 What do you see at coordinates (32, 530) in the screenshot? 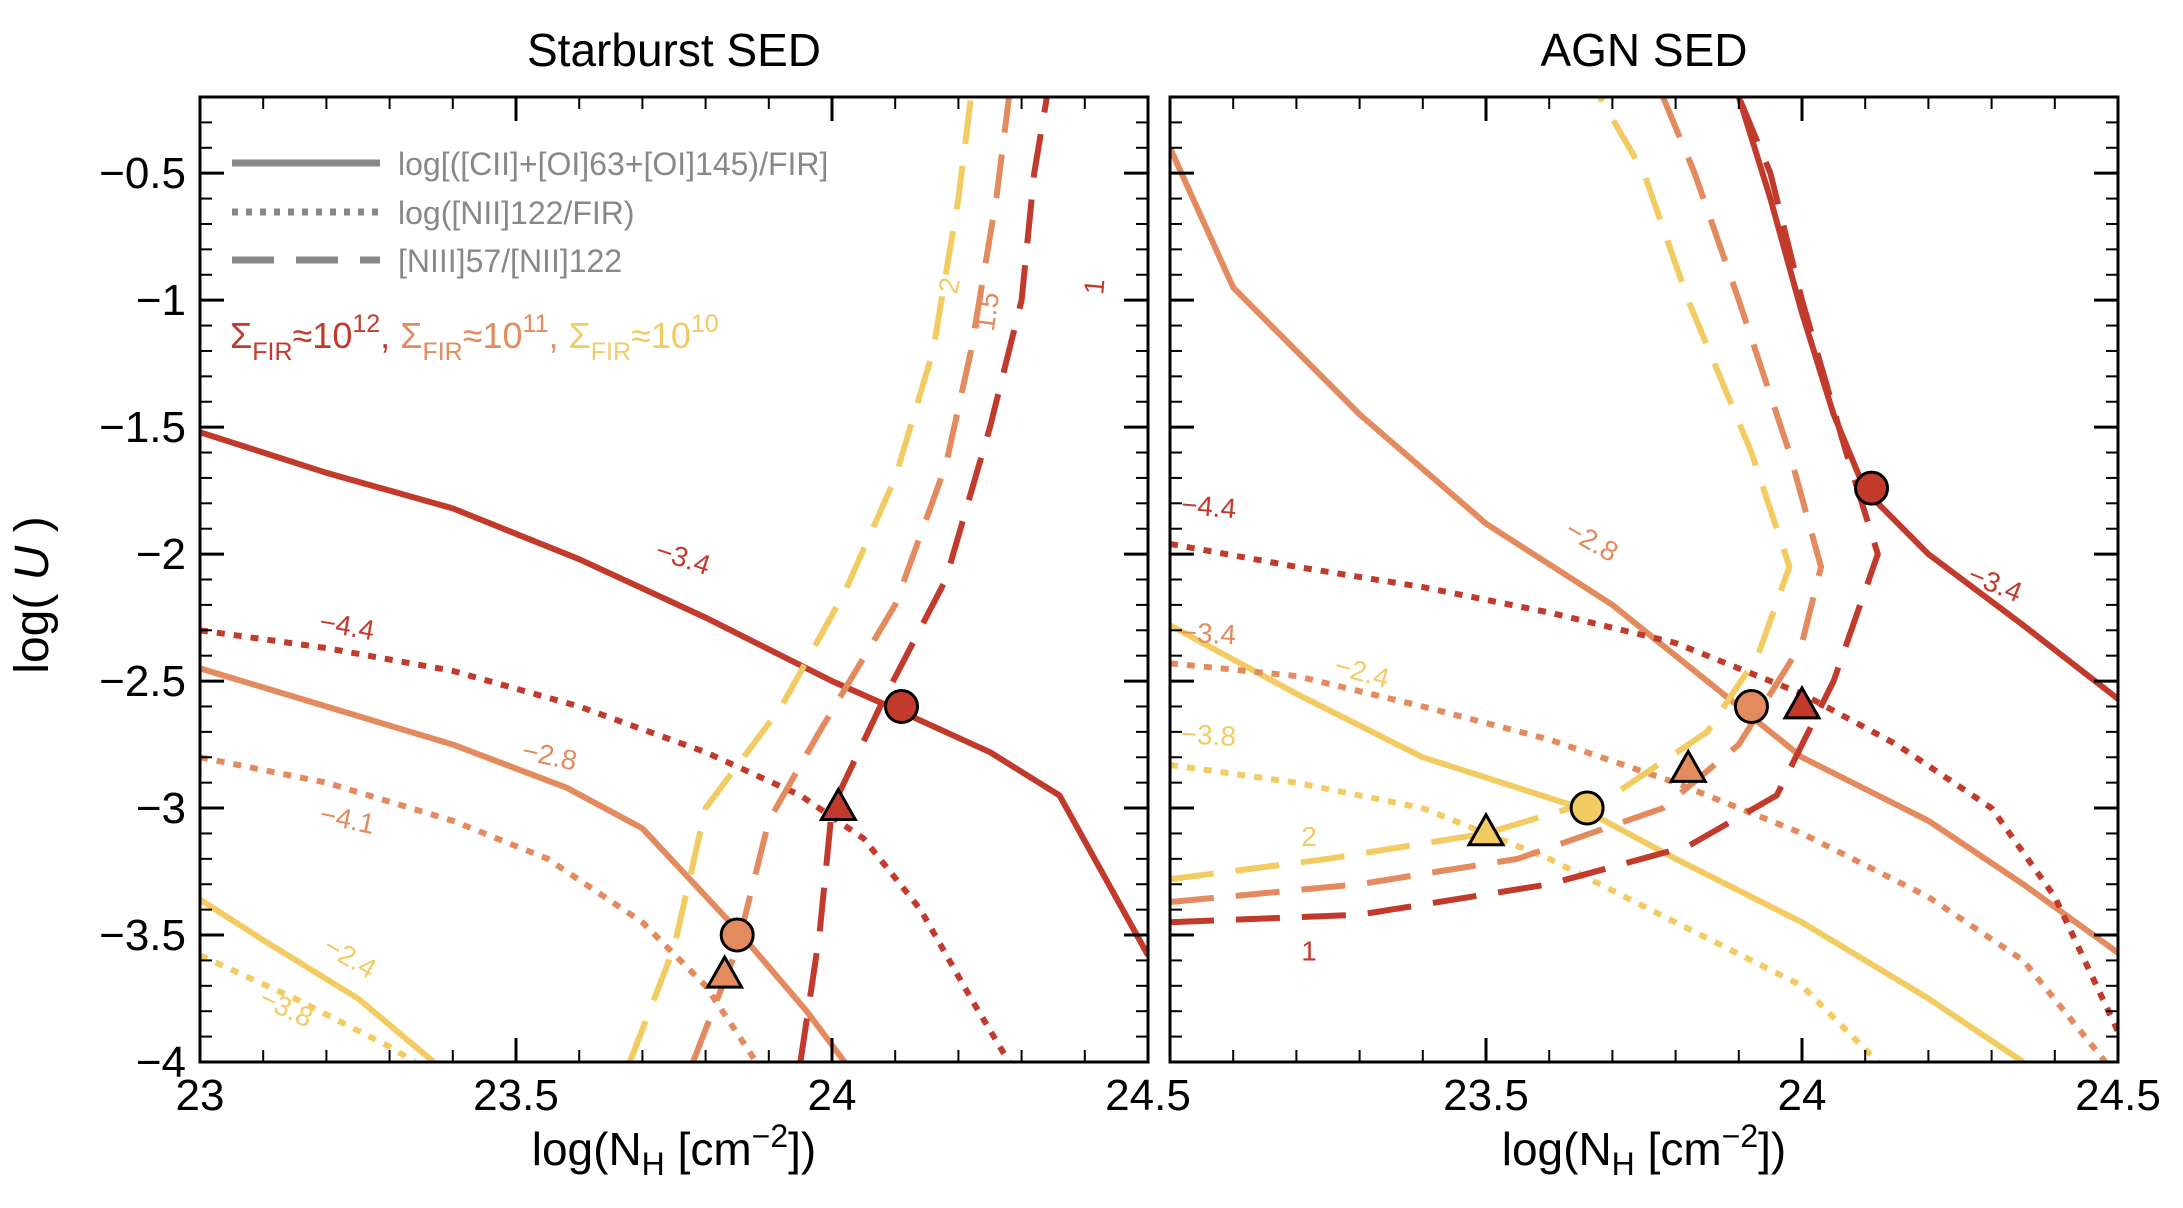
I see `y-axis-label-post: )` at bounding box center [32, 530].